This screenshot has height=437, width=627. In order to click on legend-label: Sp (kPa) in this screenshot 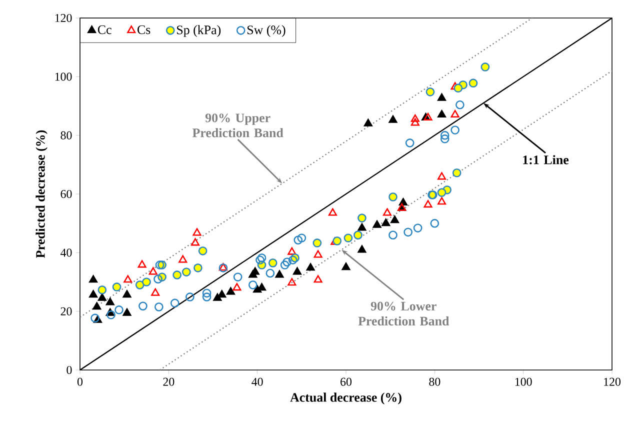, I will do `click(199, 31)`.